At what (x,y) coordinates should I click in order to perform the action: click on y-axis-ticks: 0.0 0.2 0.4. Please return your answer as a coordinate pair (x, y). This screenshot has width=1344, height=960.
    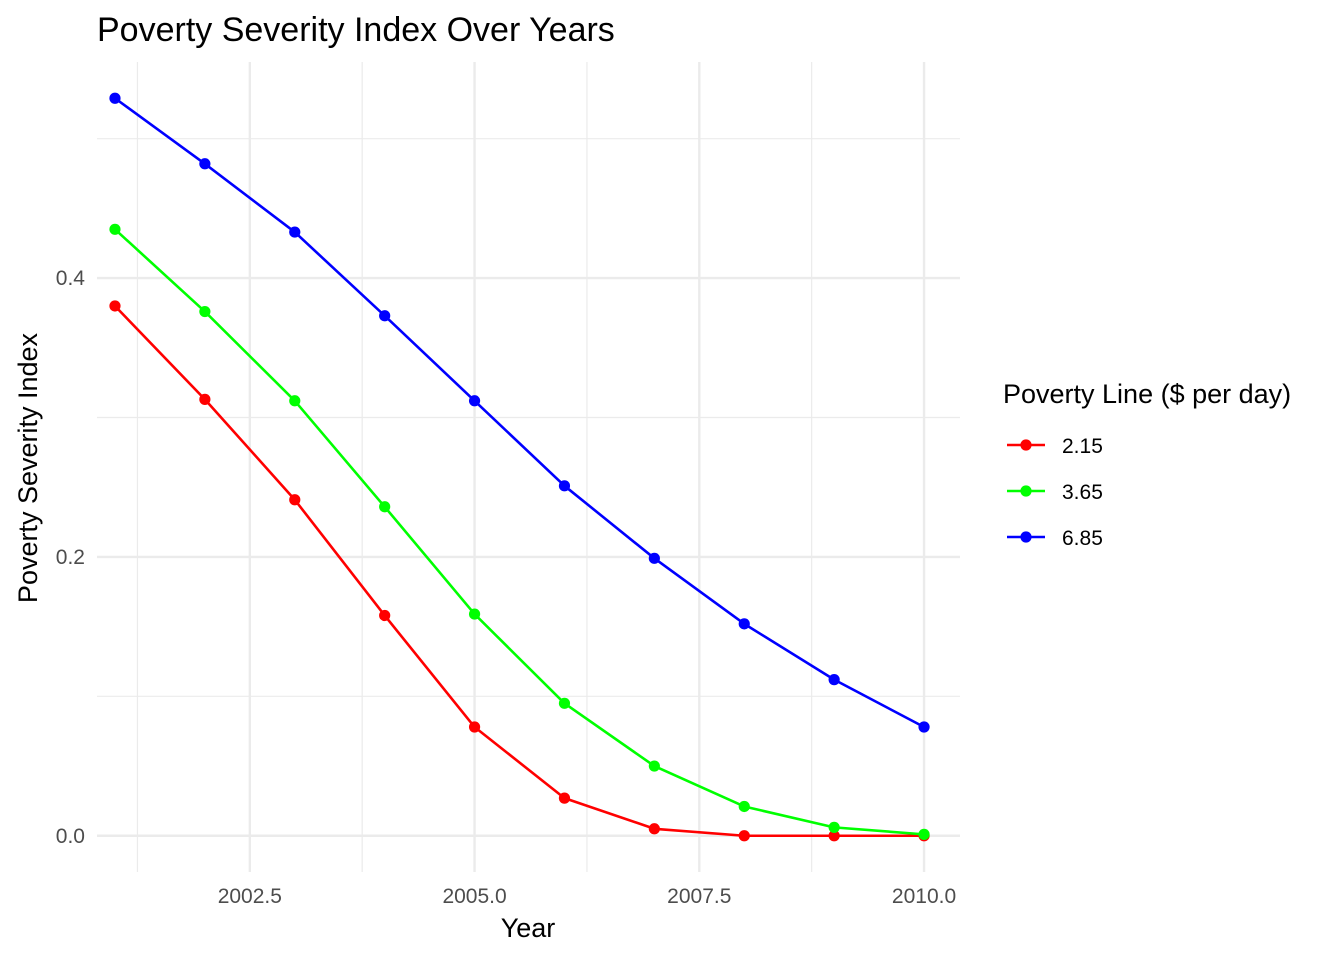
    Looking at the image, I should click on (71, 557).